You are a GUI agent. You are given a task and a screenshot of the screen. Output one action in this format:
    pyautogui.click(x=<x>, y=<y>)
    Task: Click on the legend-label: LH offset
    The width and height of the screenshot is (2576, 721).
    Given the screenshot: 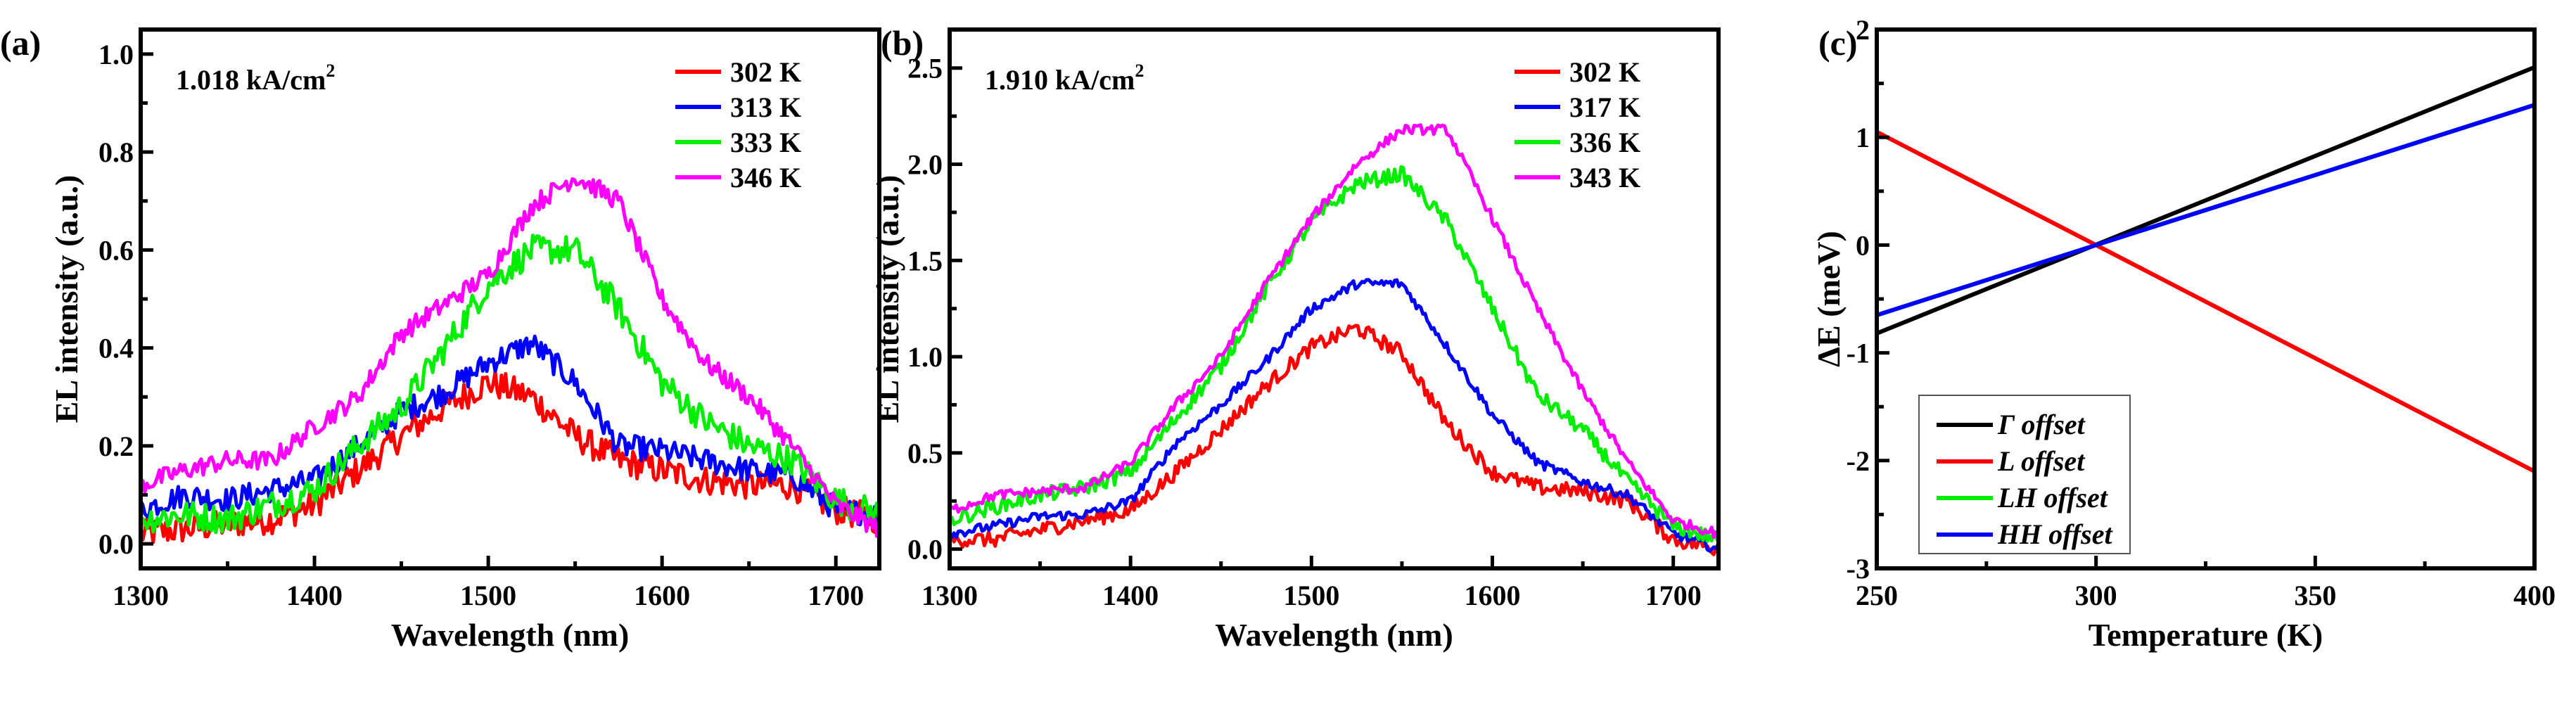 What is the action you would take?
    pyautogui.click(x=2053, y=497)
    